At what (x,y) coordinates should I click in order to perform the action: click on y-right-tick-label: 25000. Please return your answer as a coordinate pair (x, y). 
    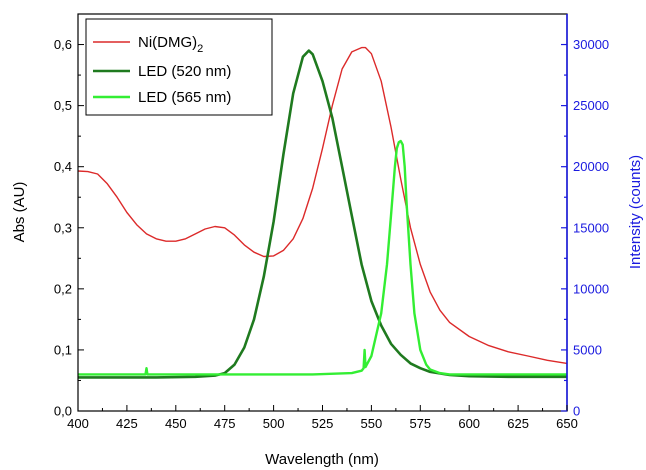
    Looking at the image, I should click on (591, 105).